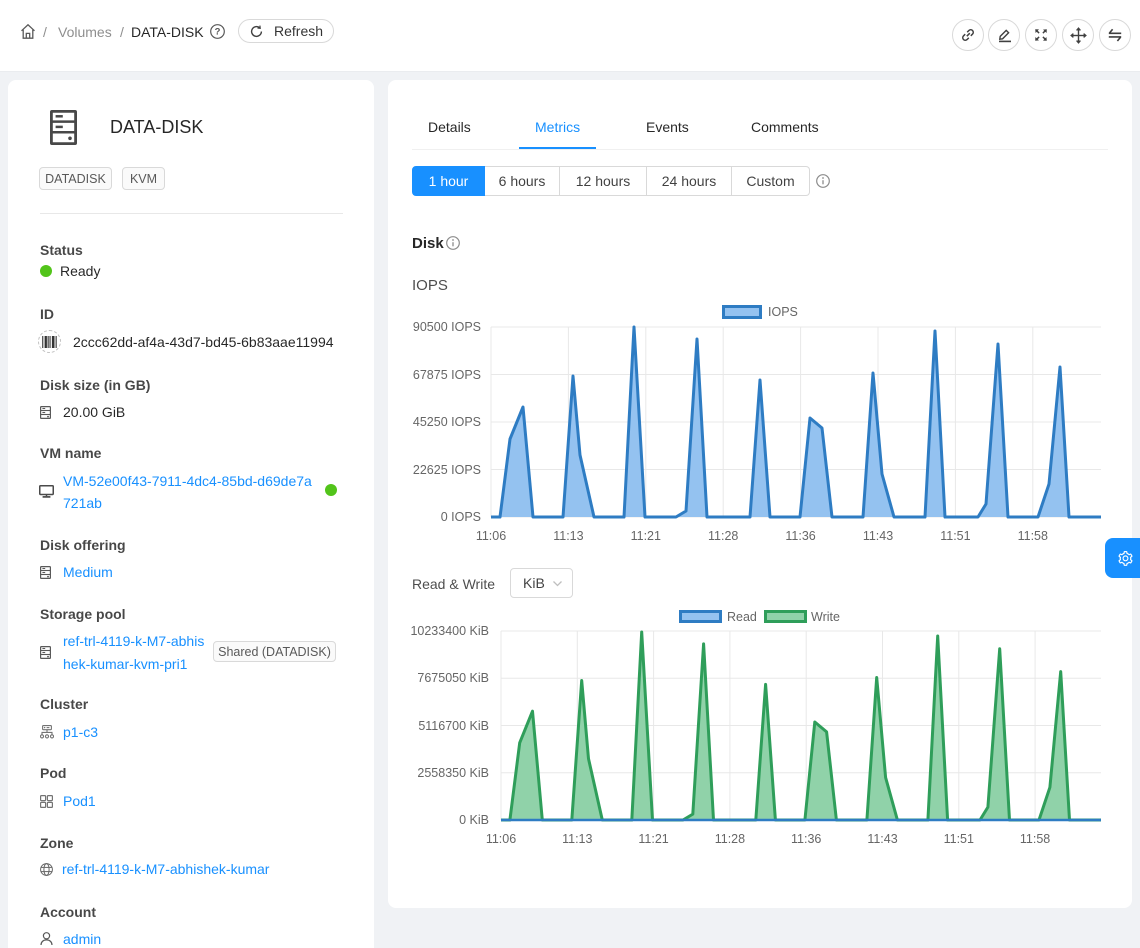 Image resolution: width=1140 pixels, height=948 pixels. I want to click on svg-text: Read, so click(742, 617).